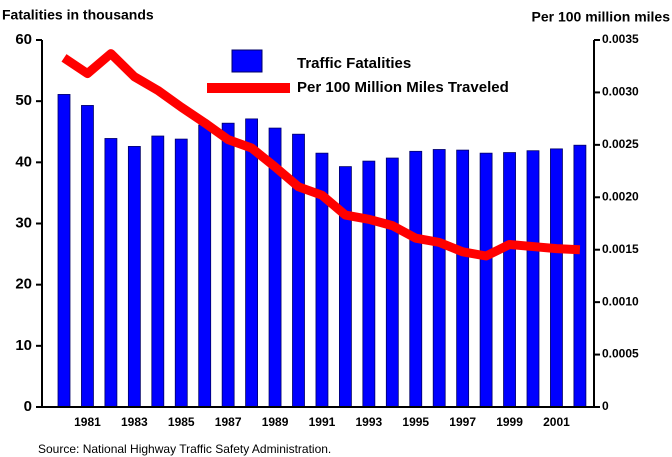 This screenshot has height=457, width=672. I want to click on x-tick-label: 1983, so click(134, 422).